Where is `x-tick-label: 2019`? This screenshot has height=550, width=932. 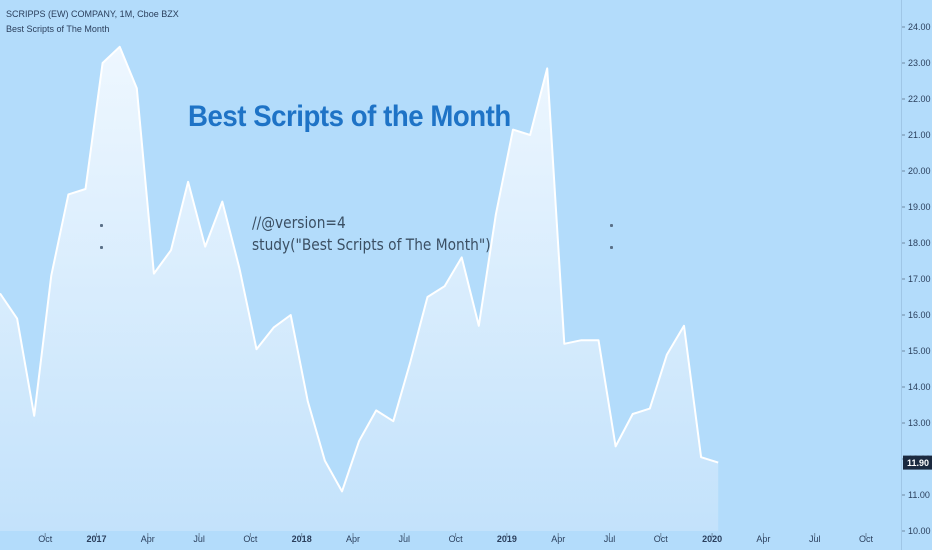
x-tick-label: 2019 is located at coordinates (507, 539).